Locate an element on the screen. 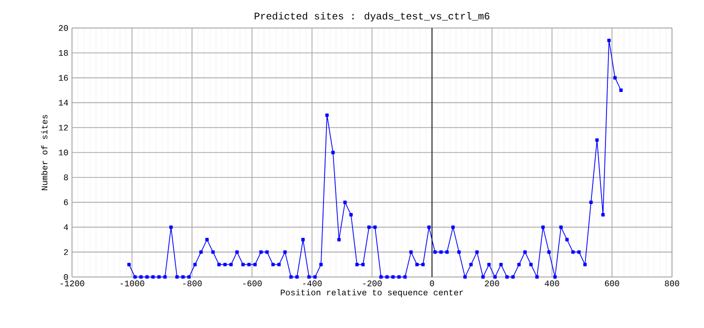 The image size is (704, 328). y-tick-label: 12 is located at coordinates (63, 127).